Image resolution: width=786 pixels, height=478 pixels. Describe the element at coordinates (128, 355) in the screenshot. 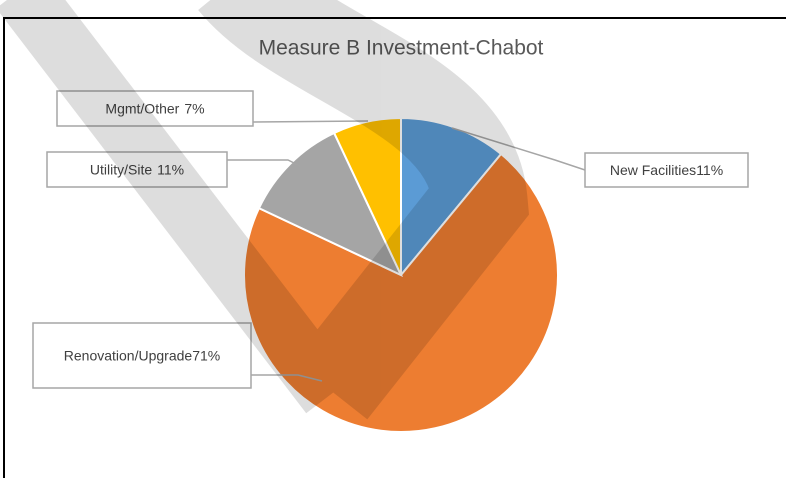

I see `label-name: Renovation/Upgrade` at that location.